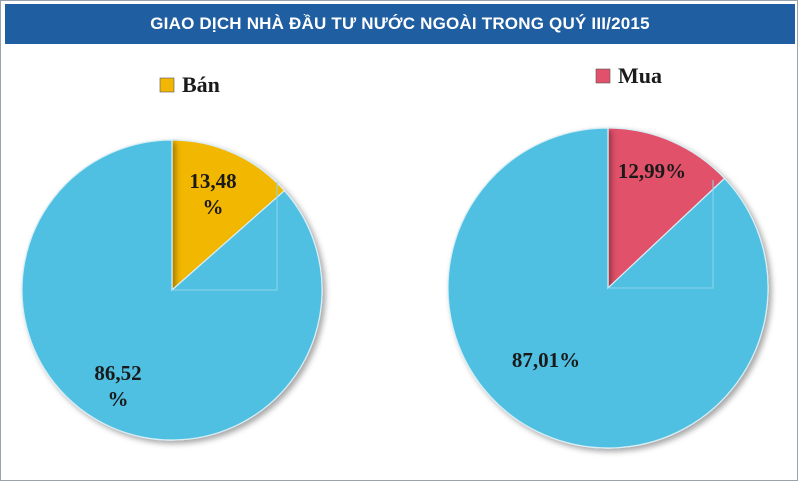 This screenshot has width=800, height=483. I want to click on slice-value-label: 13,48%, so click(212, 194).